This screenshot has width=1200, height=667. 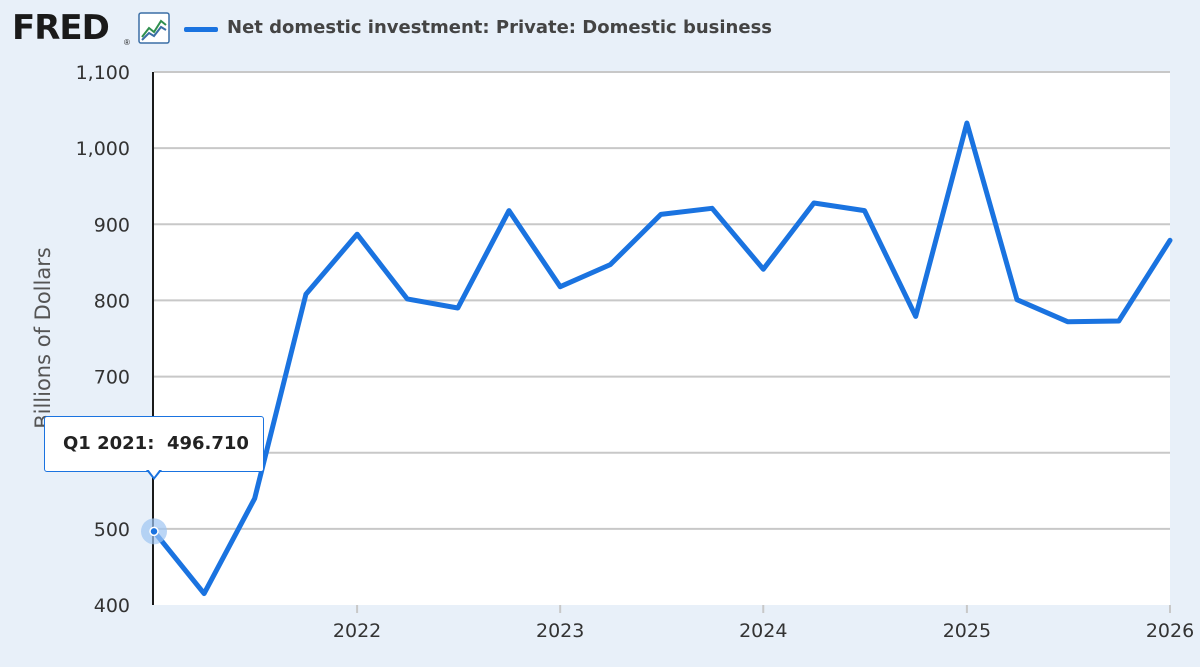 I want to click on y-tick-label: 1,100, so click(x=103, y=73).